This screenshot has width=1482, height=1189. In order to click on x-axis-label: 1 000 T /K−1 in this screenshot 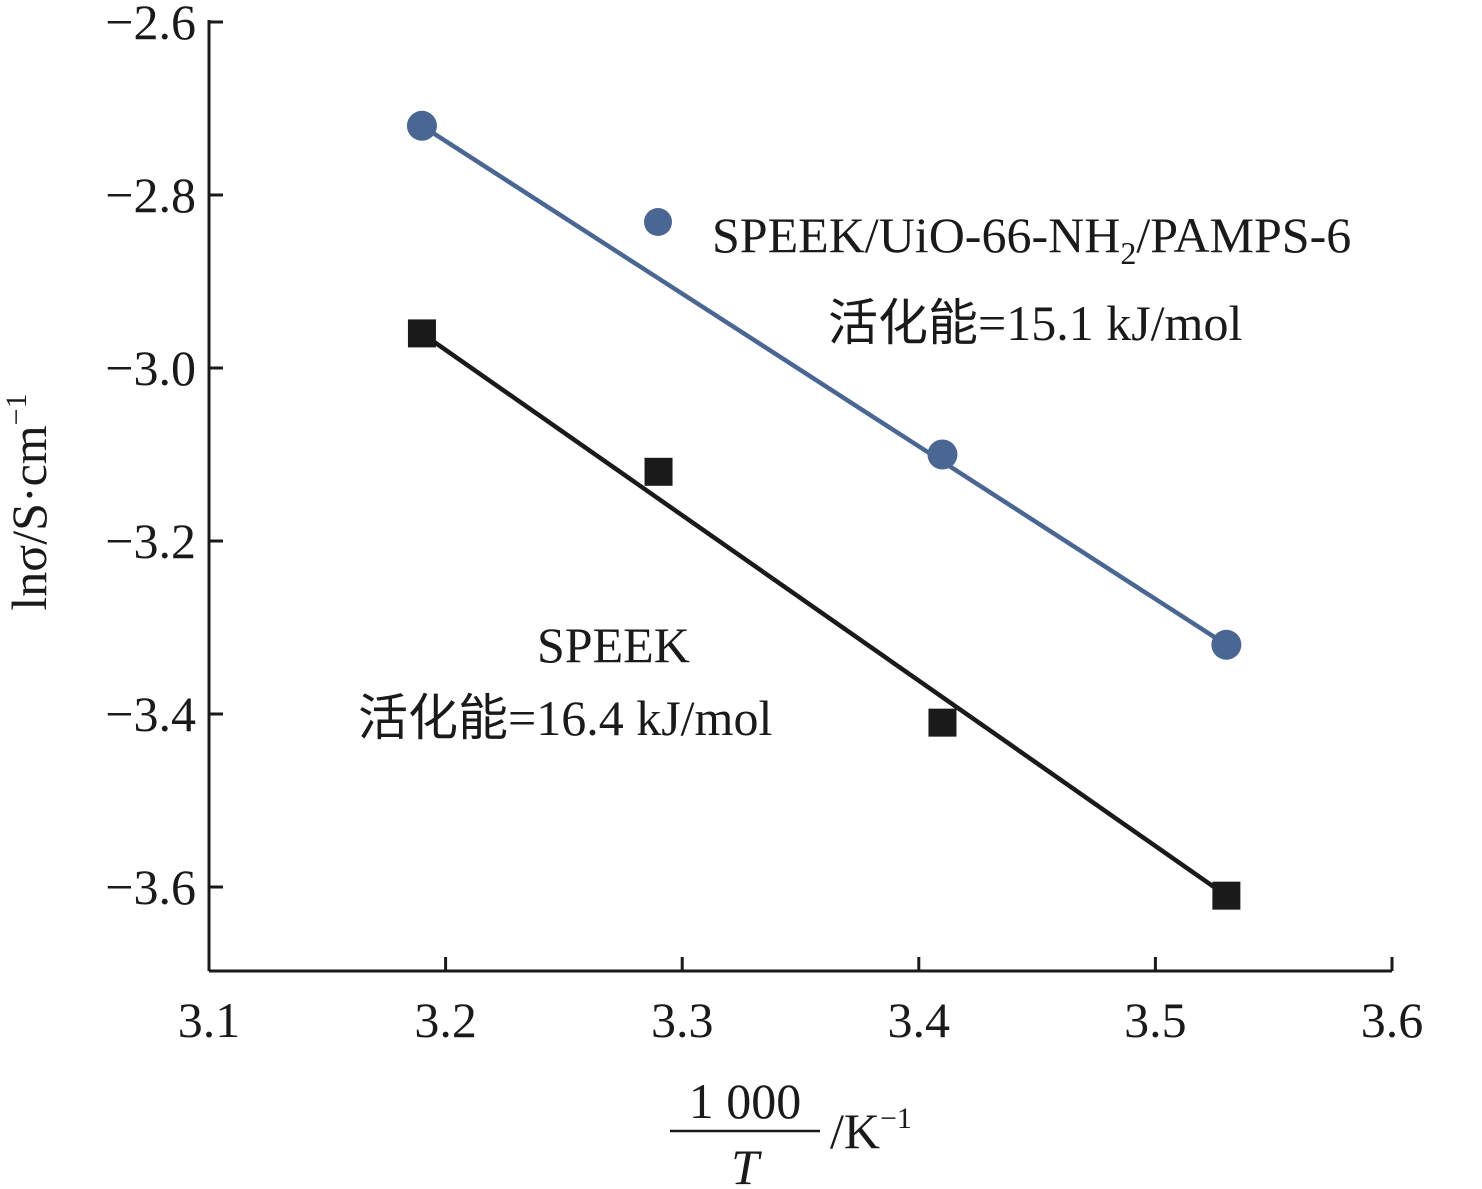, I will do `click(791, 1131)`.